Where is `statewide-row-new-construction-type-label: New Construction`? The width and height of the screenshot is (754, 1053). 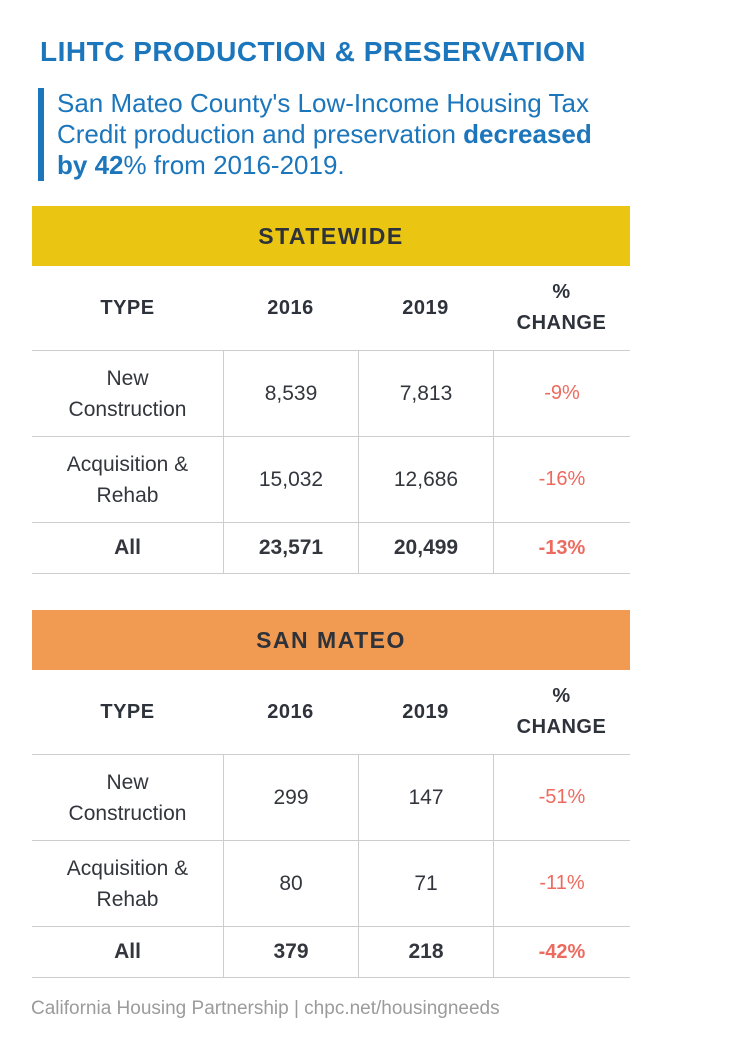 statewide-row-new-construction-type-label: New Construction is located at coordinates (127, 393).